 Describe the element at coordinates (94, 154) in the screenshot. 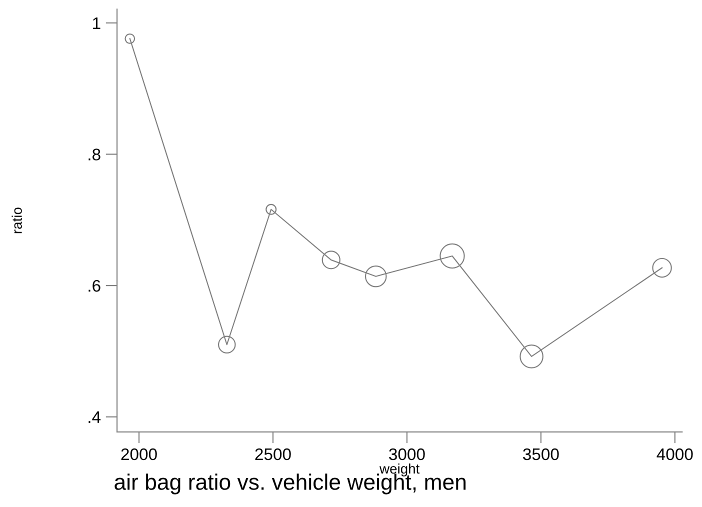

I see `y-tick-label: .8` at that location.